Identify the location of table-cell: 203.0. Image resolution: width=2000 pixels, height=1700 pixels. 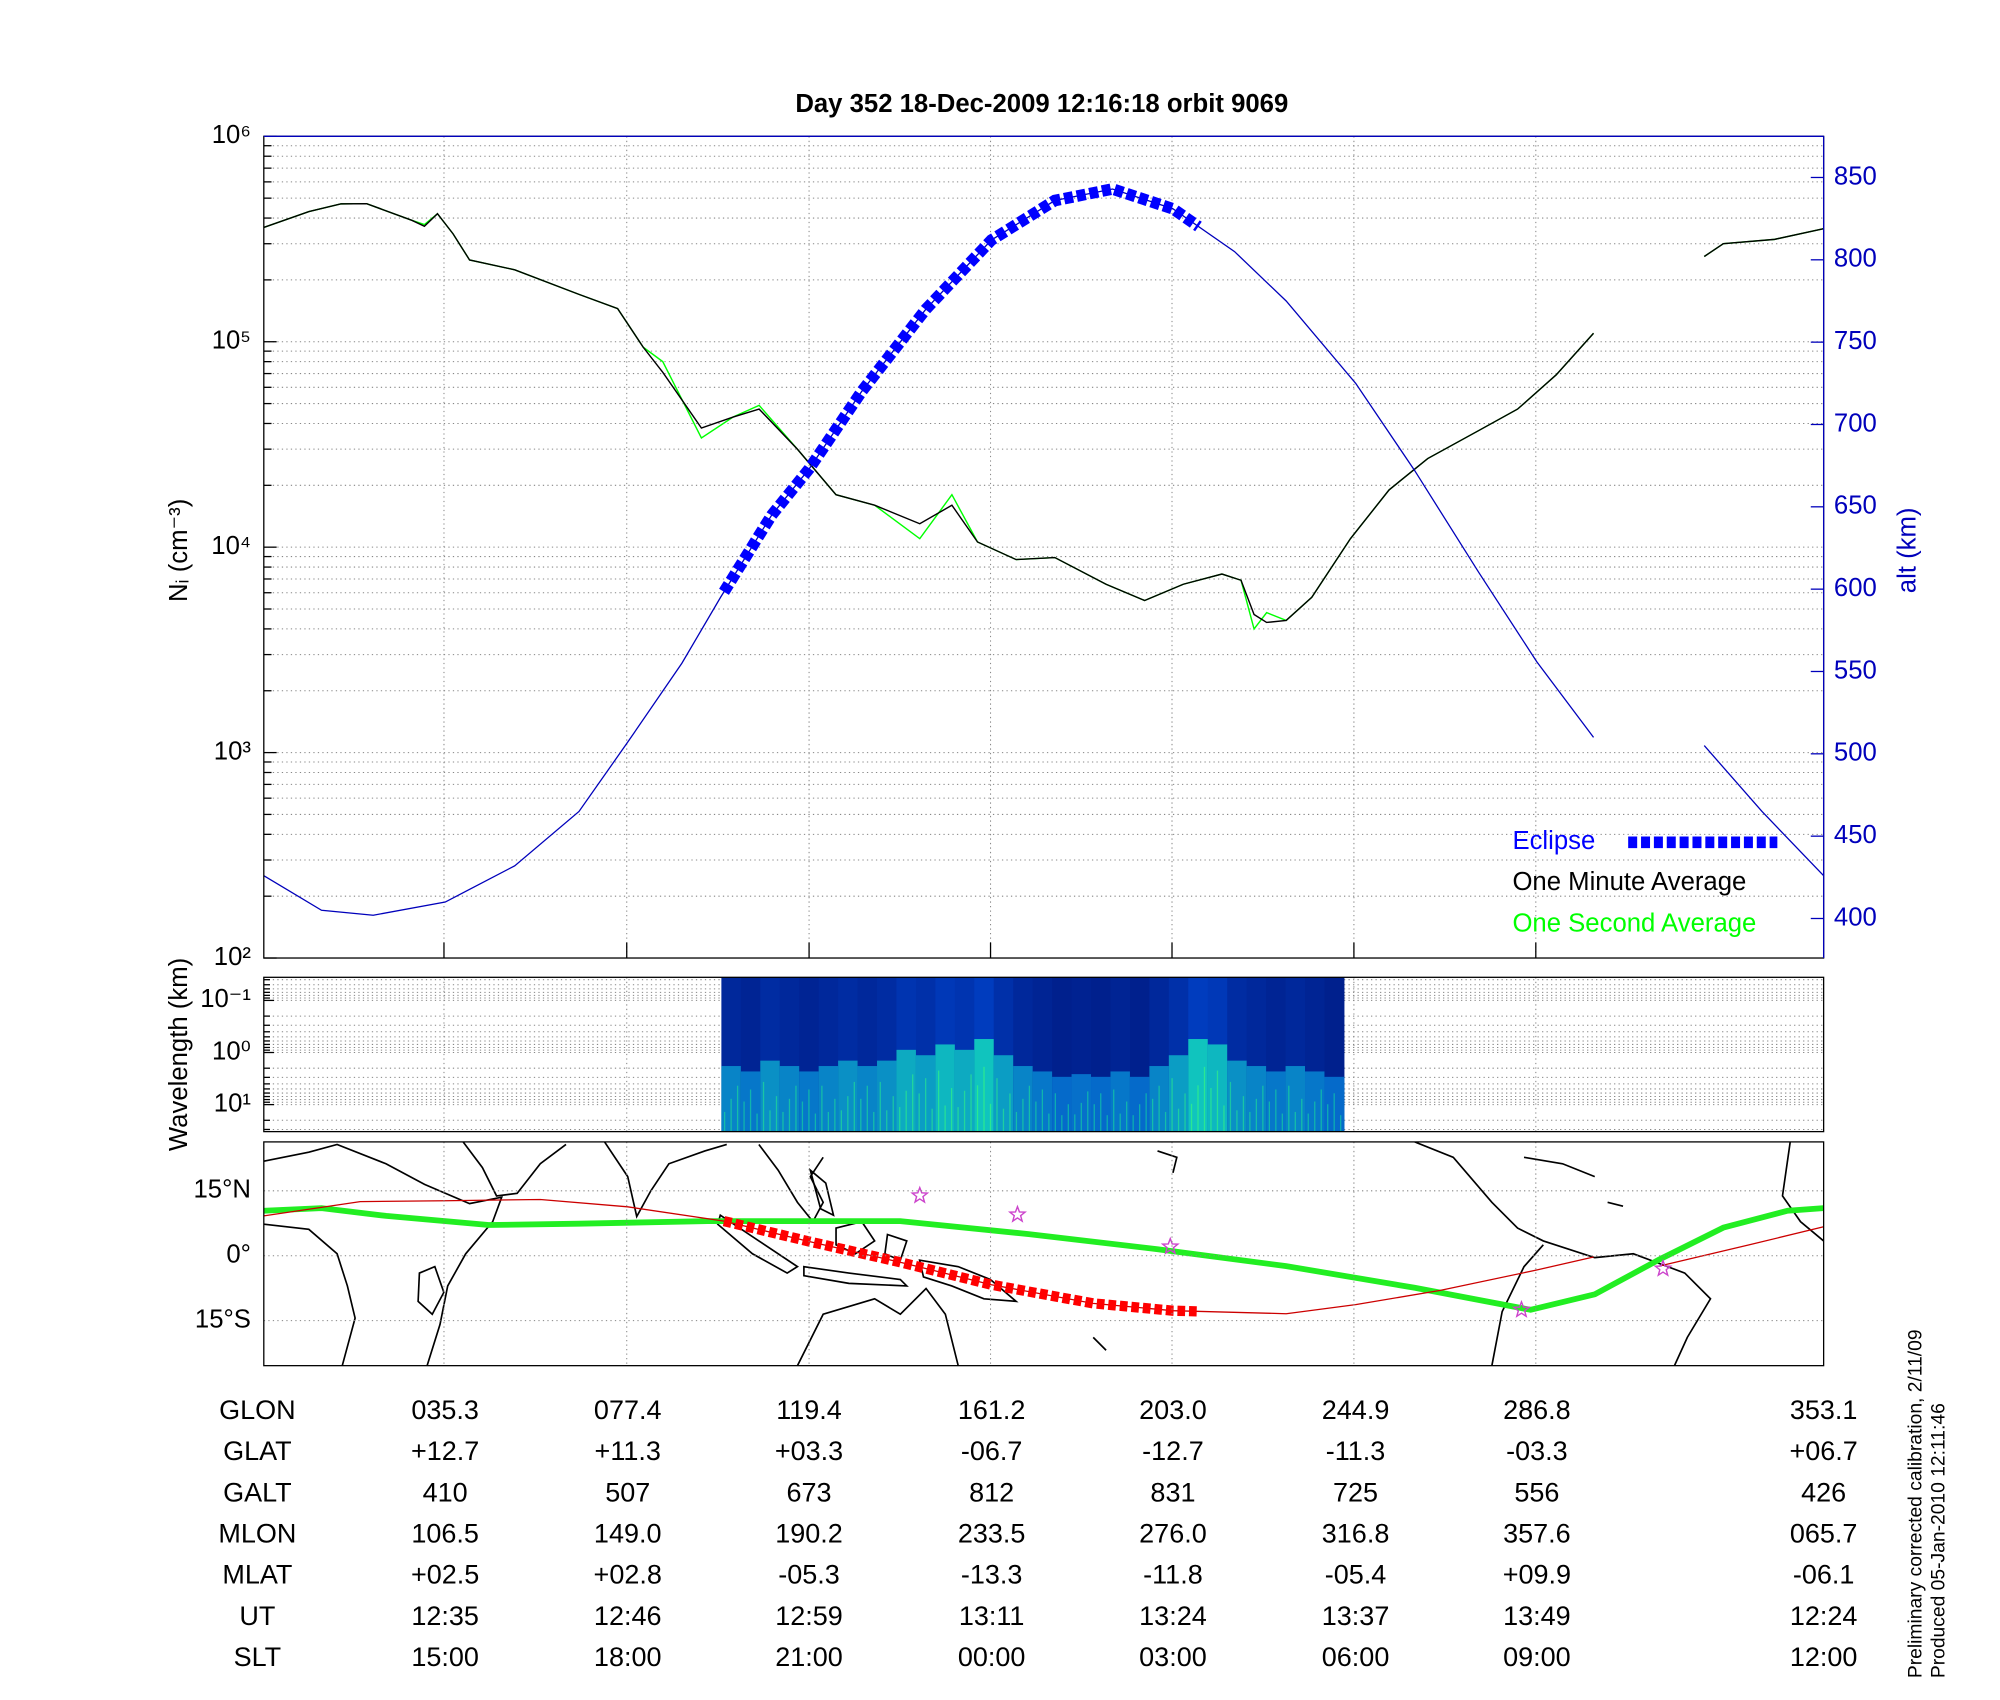
(1173, 1410).